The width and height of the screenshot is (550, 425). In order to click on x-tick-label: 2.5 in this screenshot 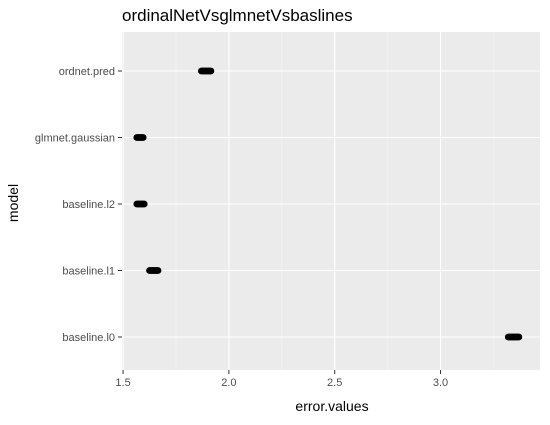, I will do `click(334, 383)`.